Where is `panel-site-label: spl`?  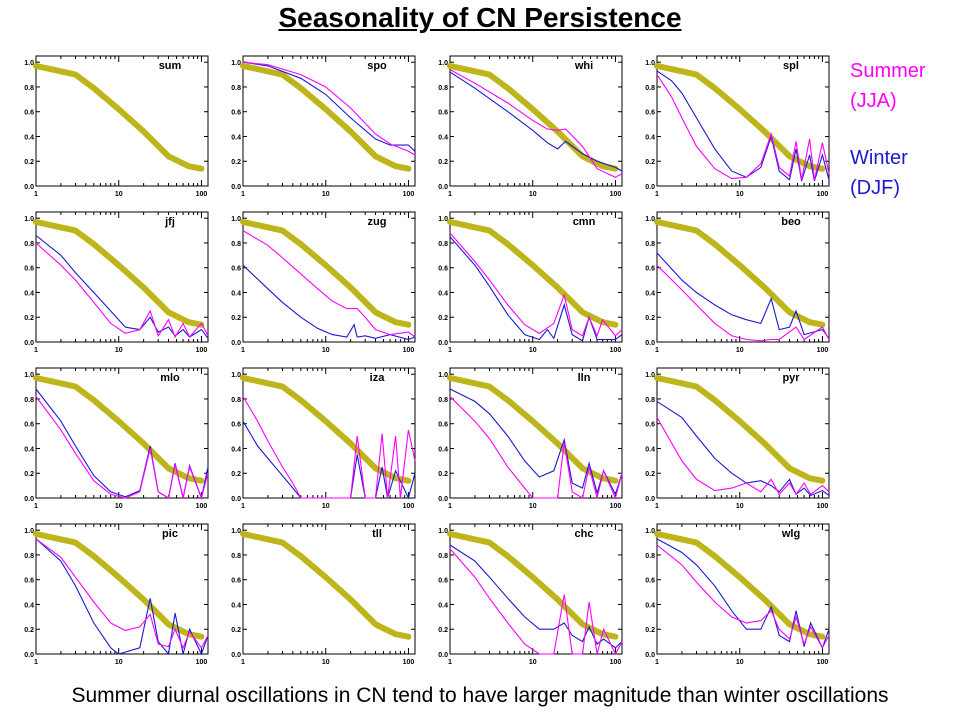
panel-site-label: spl is located at coordinates (791, 66).